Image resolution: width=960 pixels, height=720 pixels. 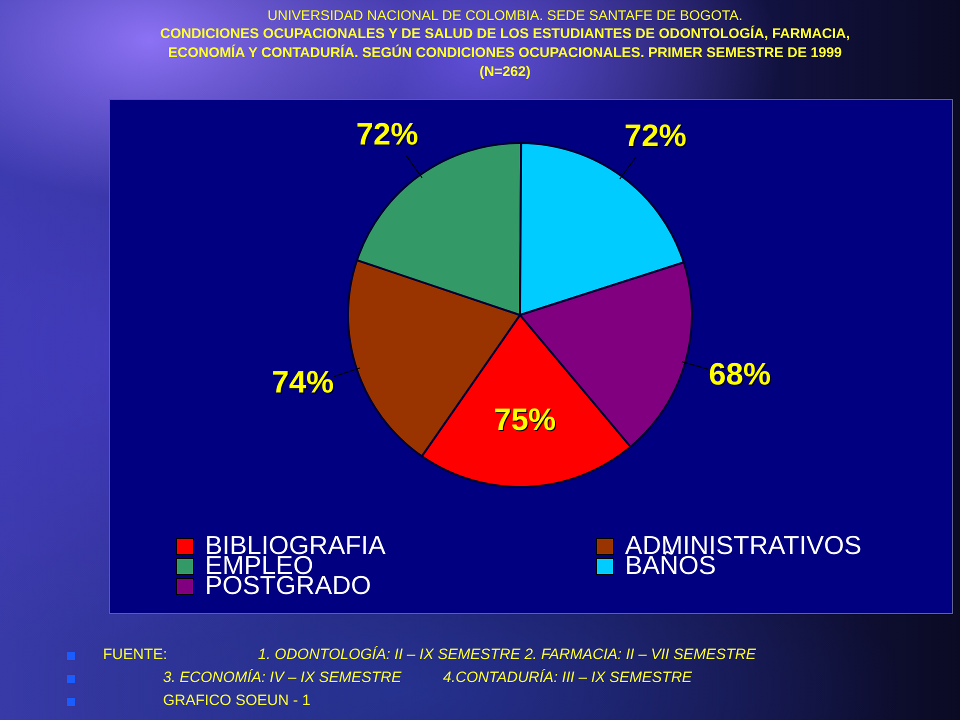 I want to click on data-label: 68%, so click(x=739, y=374).